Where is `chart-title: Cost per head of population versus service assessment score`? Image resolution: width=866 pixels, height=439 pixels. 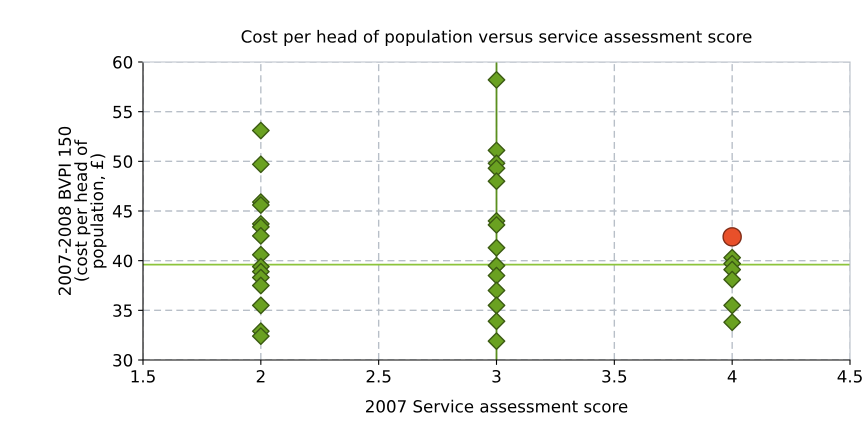 chart-title: Cost per head of population versus service assessment score is located at coordinates (497, 38).